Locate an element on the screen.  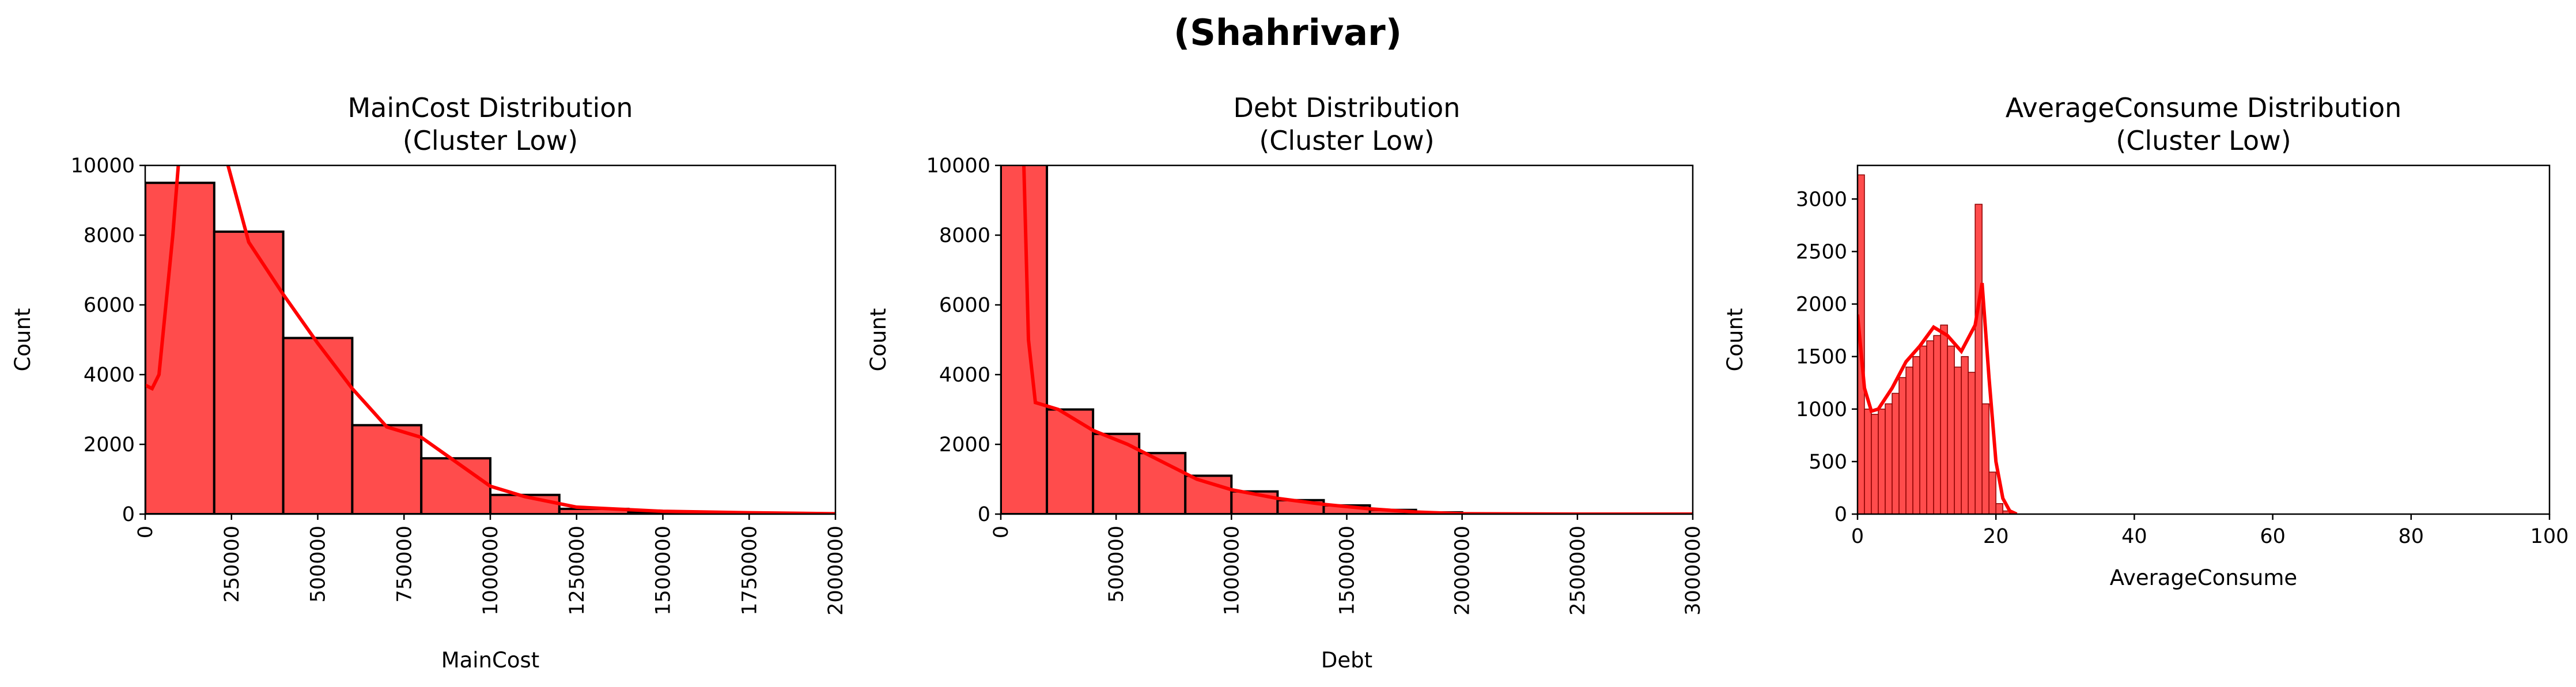
y-tick-label: 1500 is located at coordinates (1821, 357).